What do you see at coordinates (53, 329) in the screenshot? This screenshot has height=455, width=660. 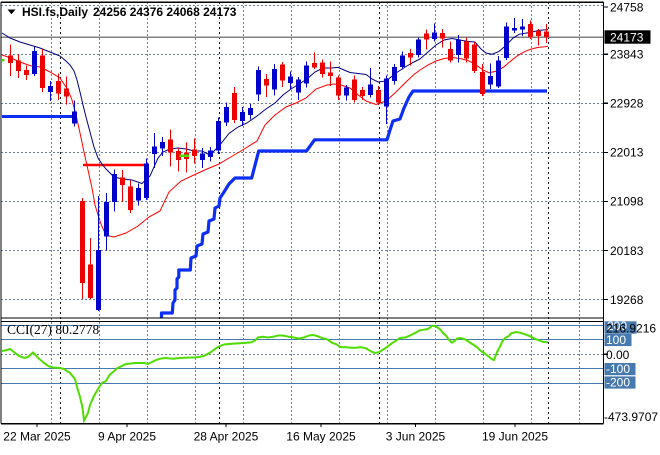 I see `svg-text: CCI(27) 80.2778` at bounding box center [53, 329].